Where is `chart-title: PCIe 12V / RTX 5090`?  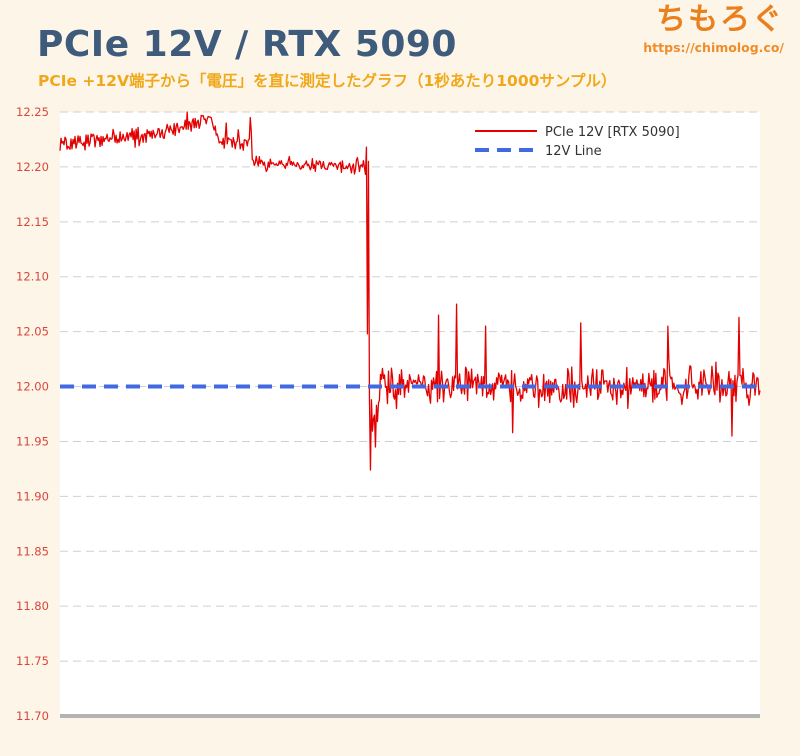
chart-title: PCIe 12V / RTX 5090 is located at coordinates (247, 44).